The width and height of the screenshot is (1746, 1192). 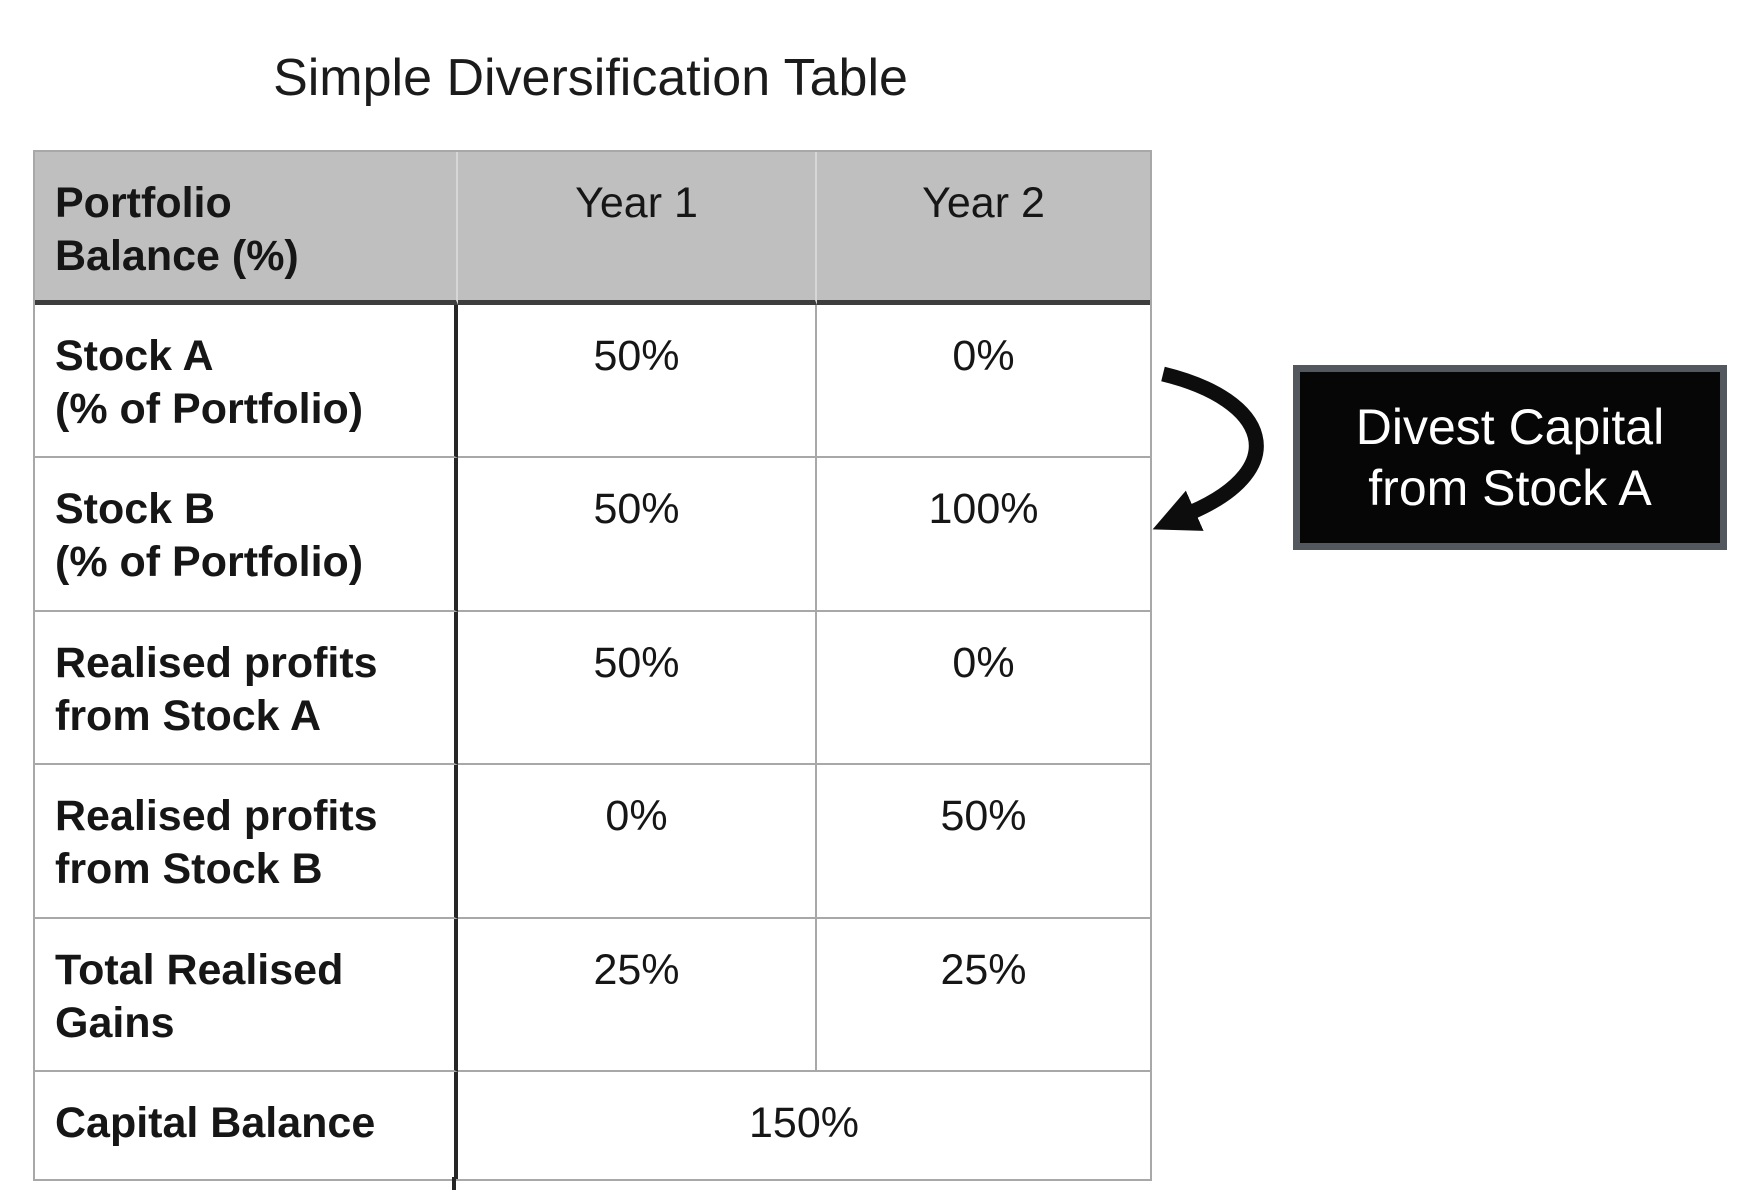 What do you see at coordinates (216, 663) in the screenshot?
I see `row-profits-a-label-line1: Realised profits` at bounding box center [216, 663].